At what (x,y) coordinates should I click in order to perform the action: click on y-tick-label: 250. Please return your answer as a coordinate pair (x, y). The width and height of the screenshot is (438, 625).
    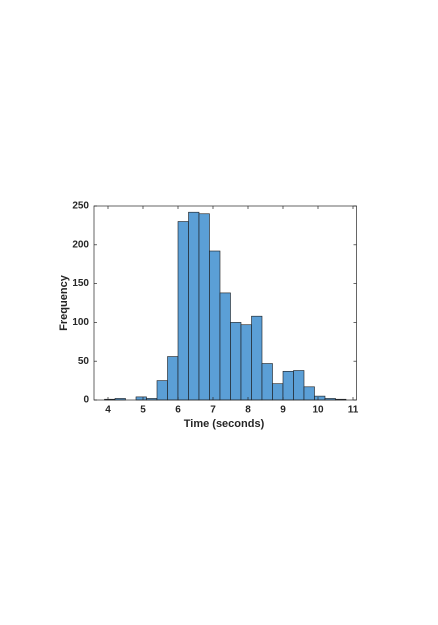
    Looking at the image, I should click on (80, 206).